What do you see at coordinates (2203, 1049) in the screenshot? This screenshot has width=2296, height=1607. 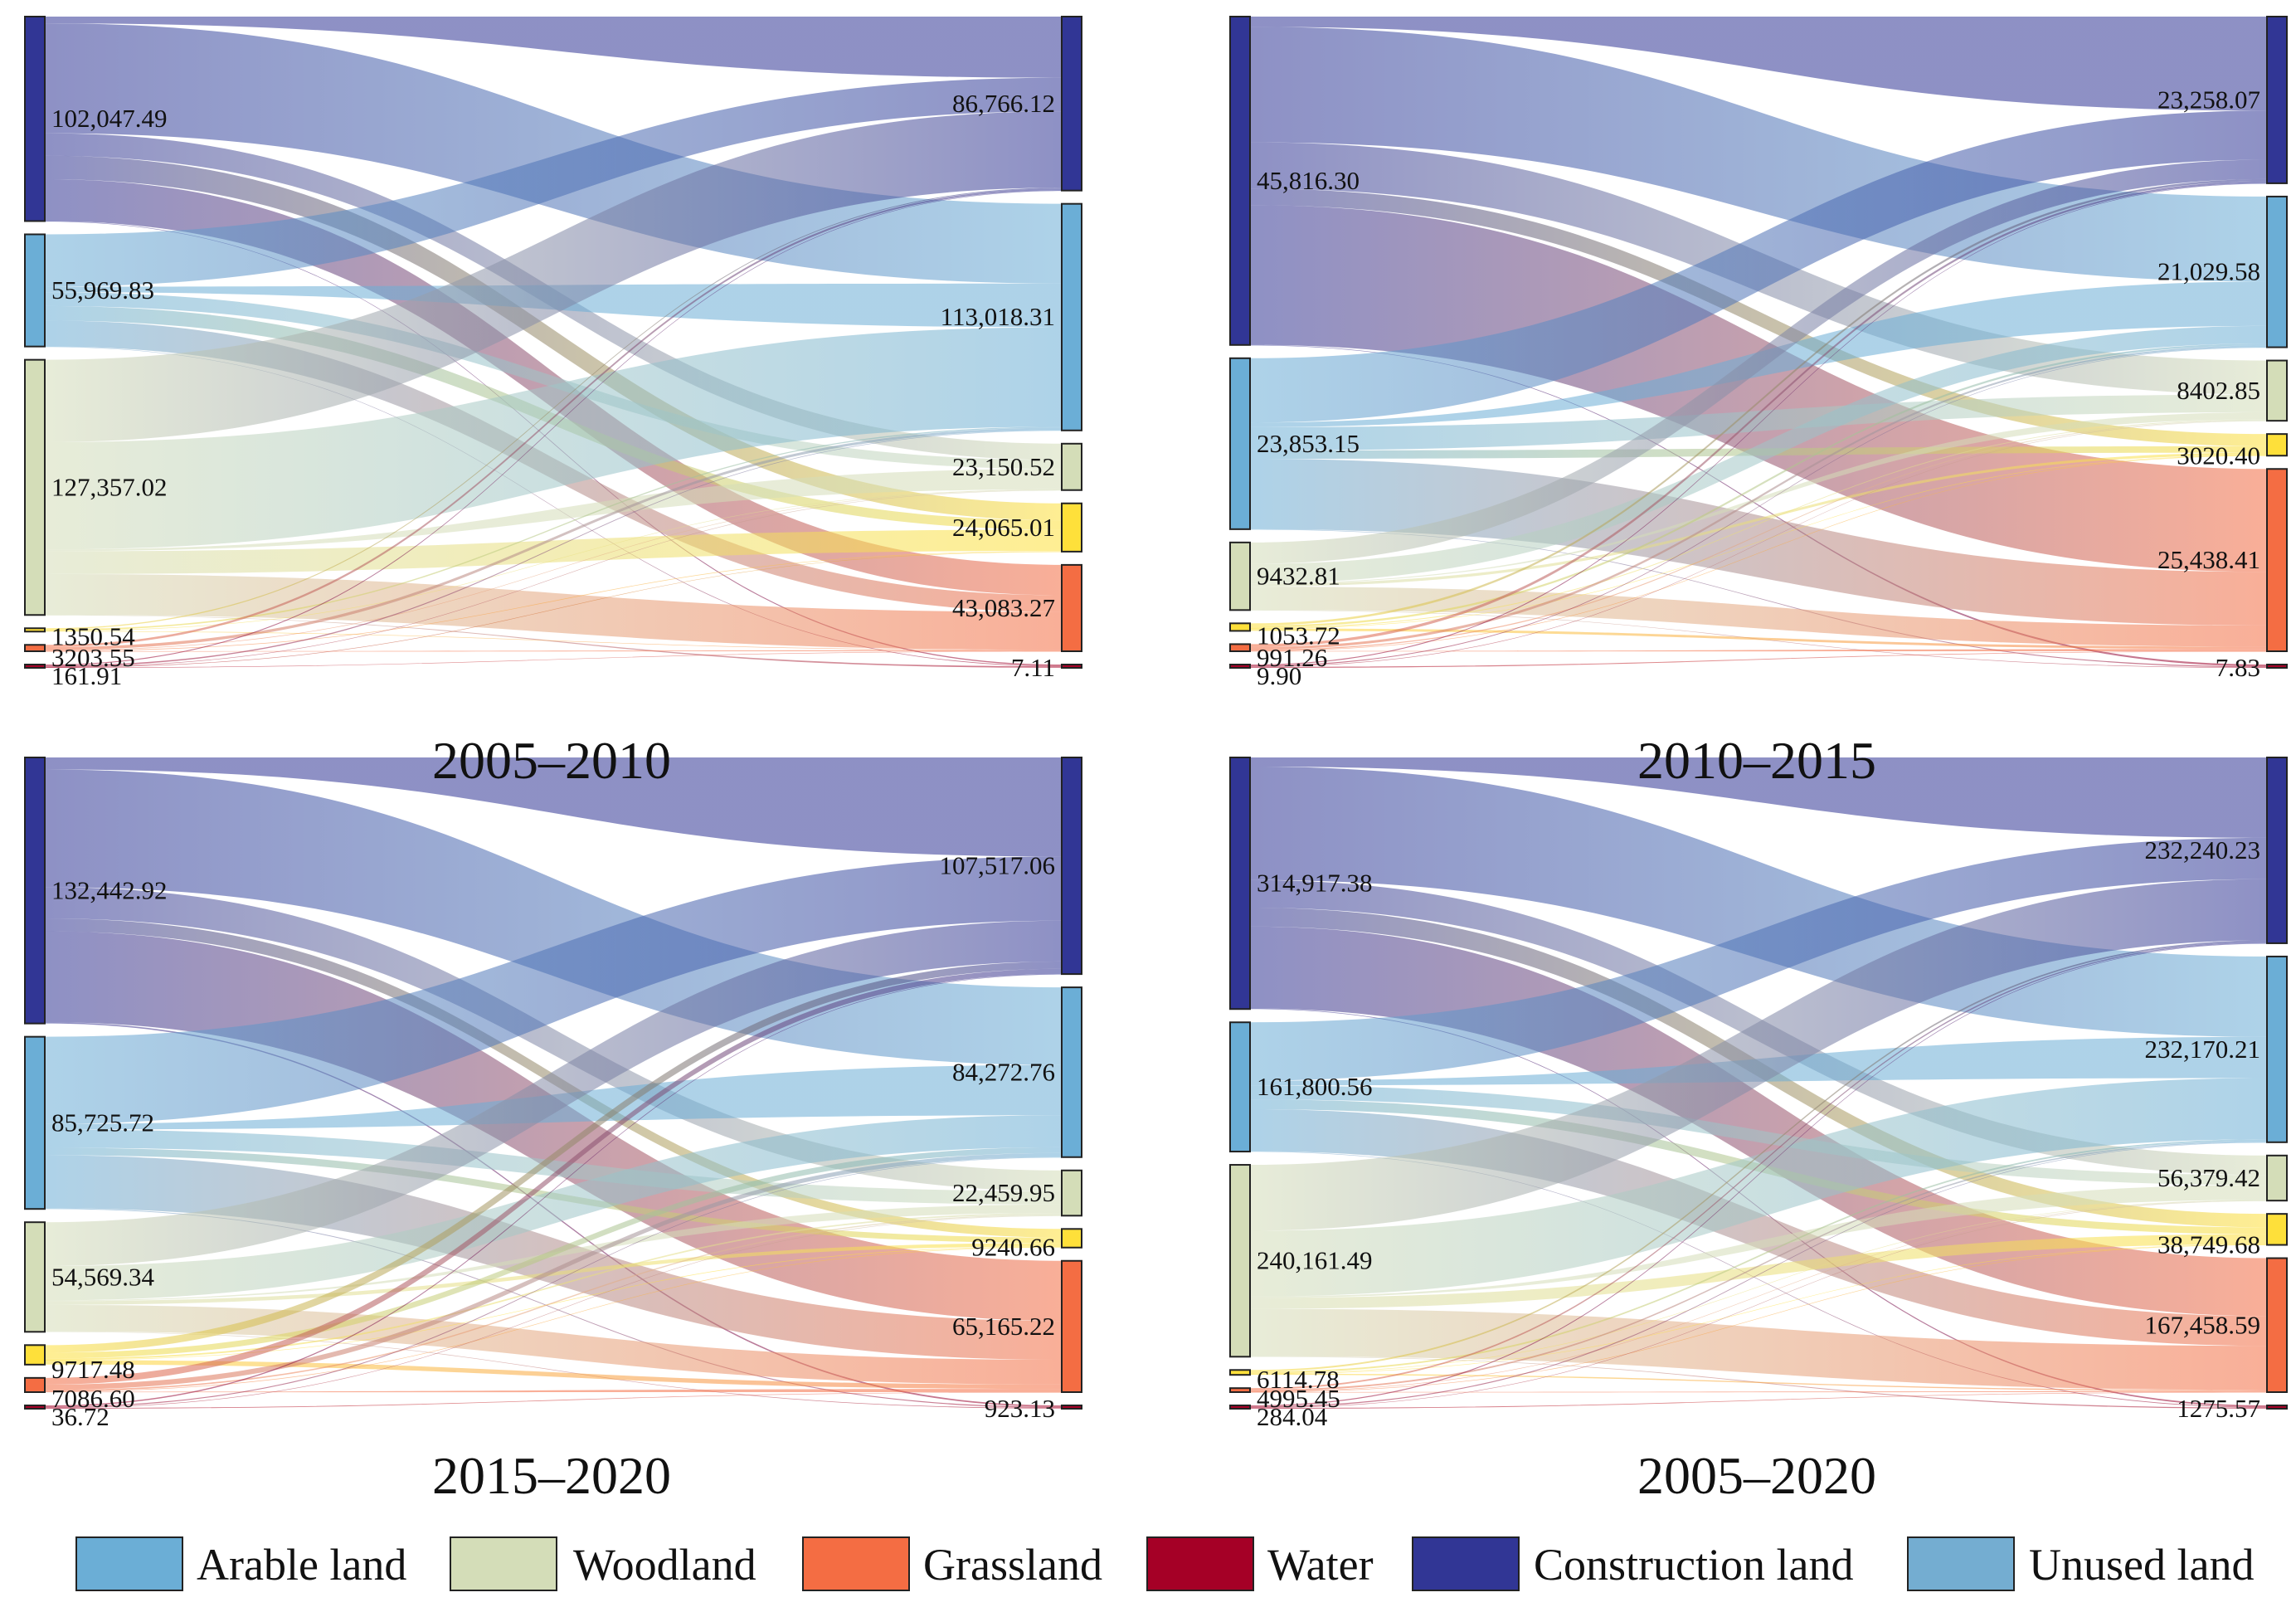 I see `right-node-label-arable-land: 232,170.21` at bounding box center [2203, 1049].